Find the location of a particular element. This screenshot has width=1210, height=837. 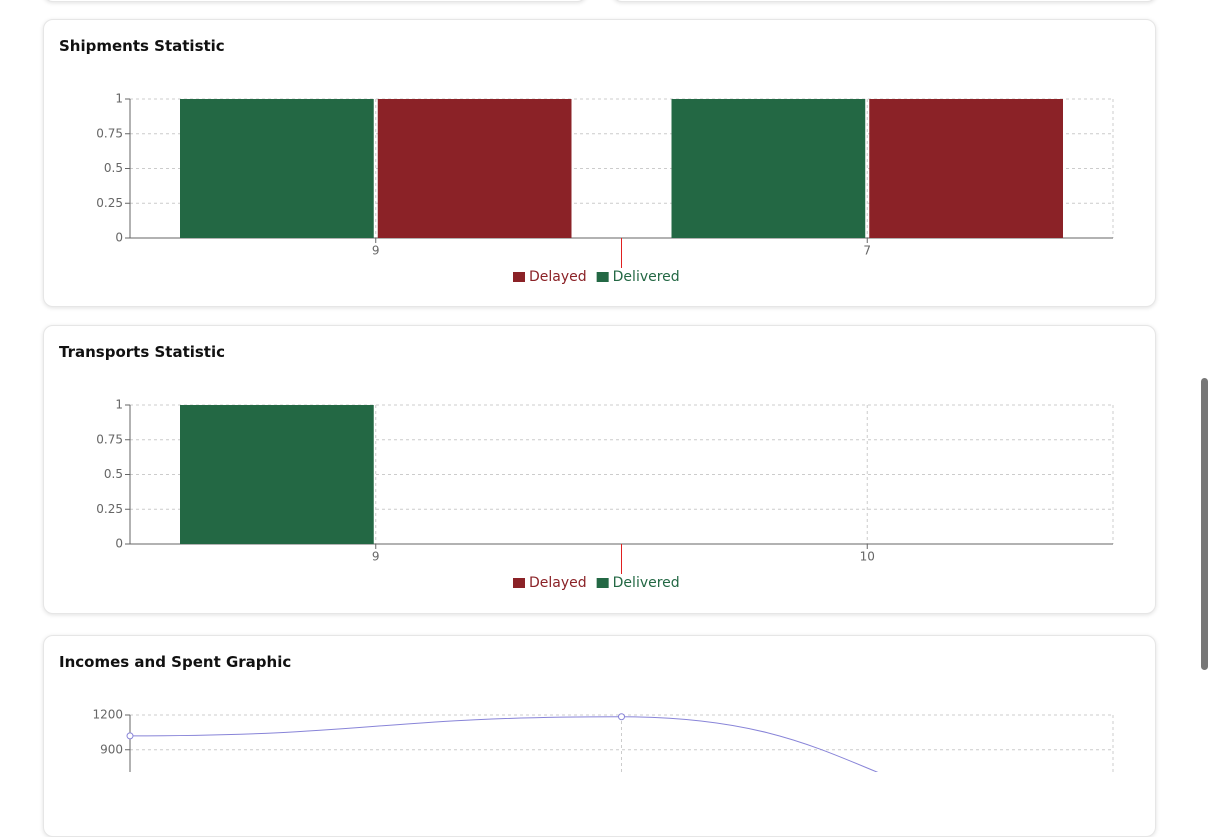

card-title: Transports Statistic is located at coordinates (142, 352).